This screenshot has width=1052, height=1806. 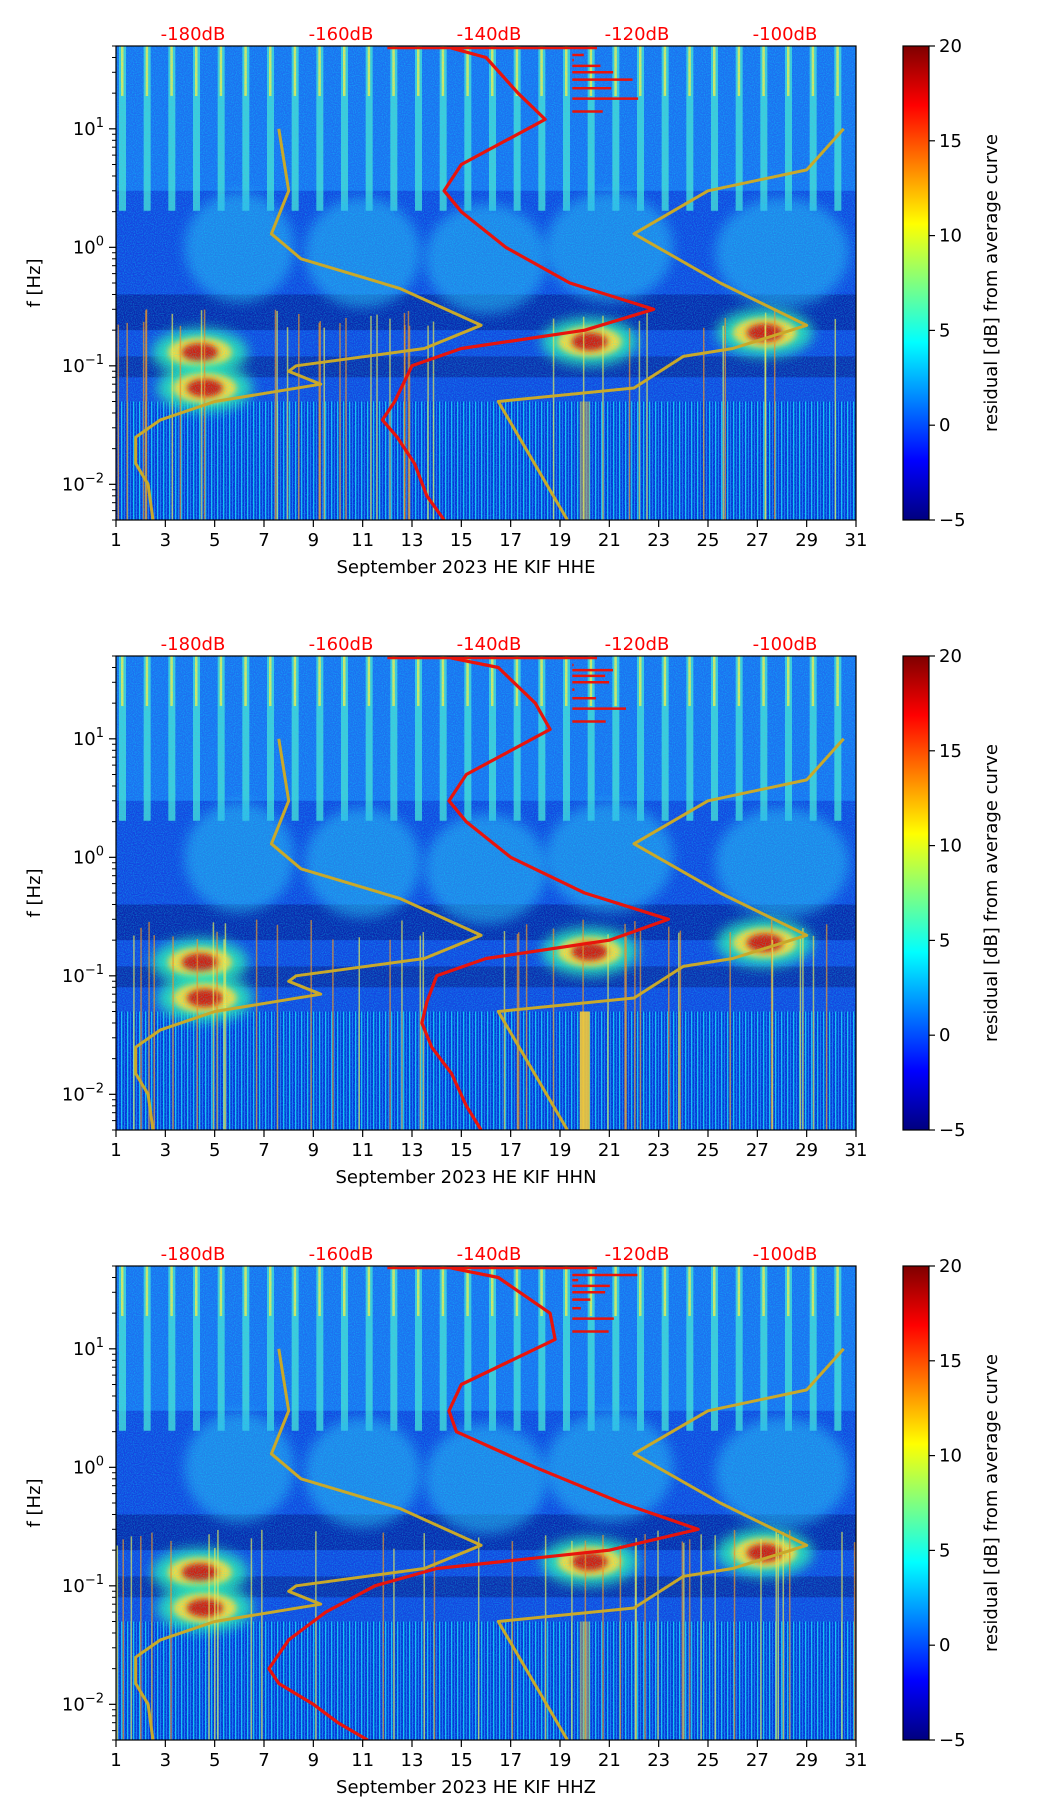 I want to click on x-axis-label: September 2023 HE KIF HHE, so click(x=465, y=567).